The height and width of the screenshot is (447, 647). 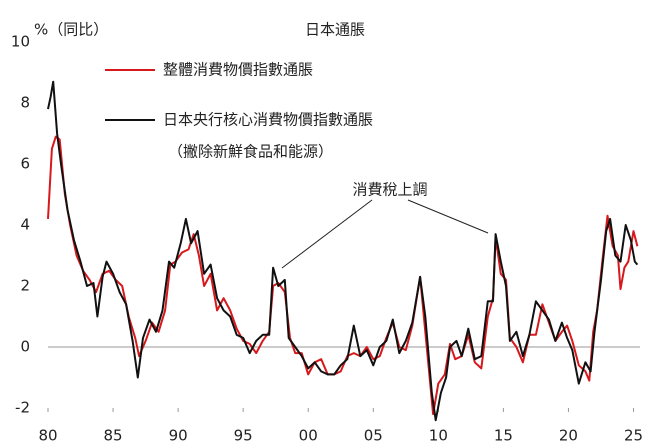 I want to click on x-tick-label: 95, so click(x=243, y=436).